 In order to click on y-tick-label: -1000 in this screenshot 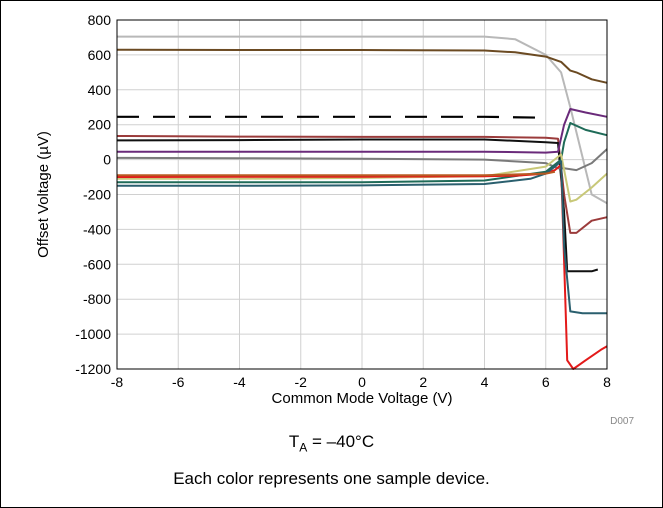, I will do `click(93, 334)`.